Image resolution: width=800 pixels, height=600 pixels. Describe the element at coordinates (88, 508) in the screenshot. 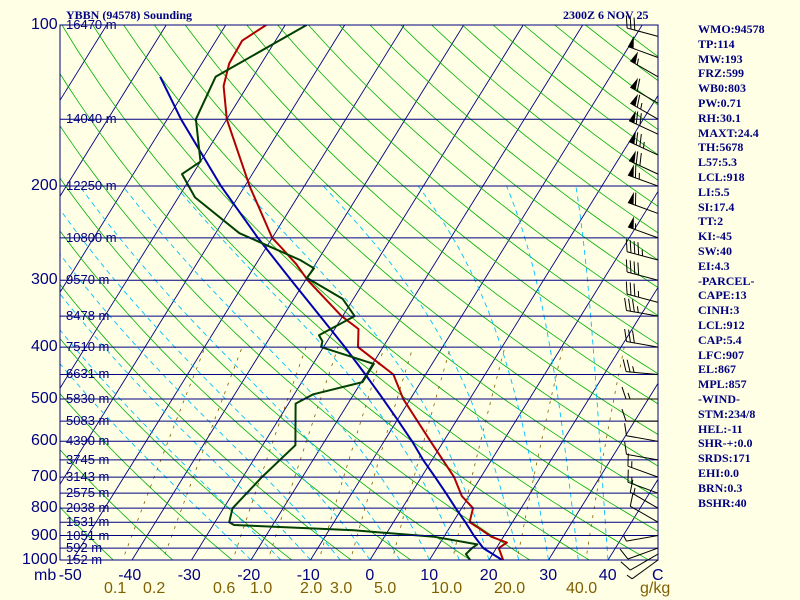

I see `height-label: 2038 m` at that location.